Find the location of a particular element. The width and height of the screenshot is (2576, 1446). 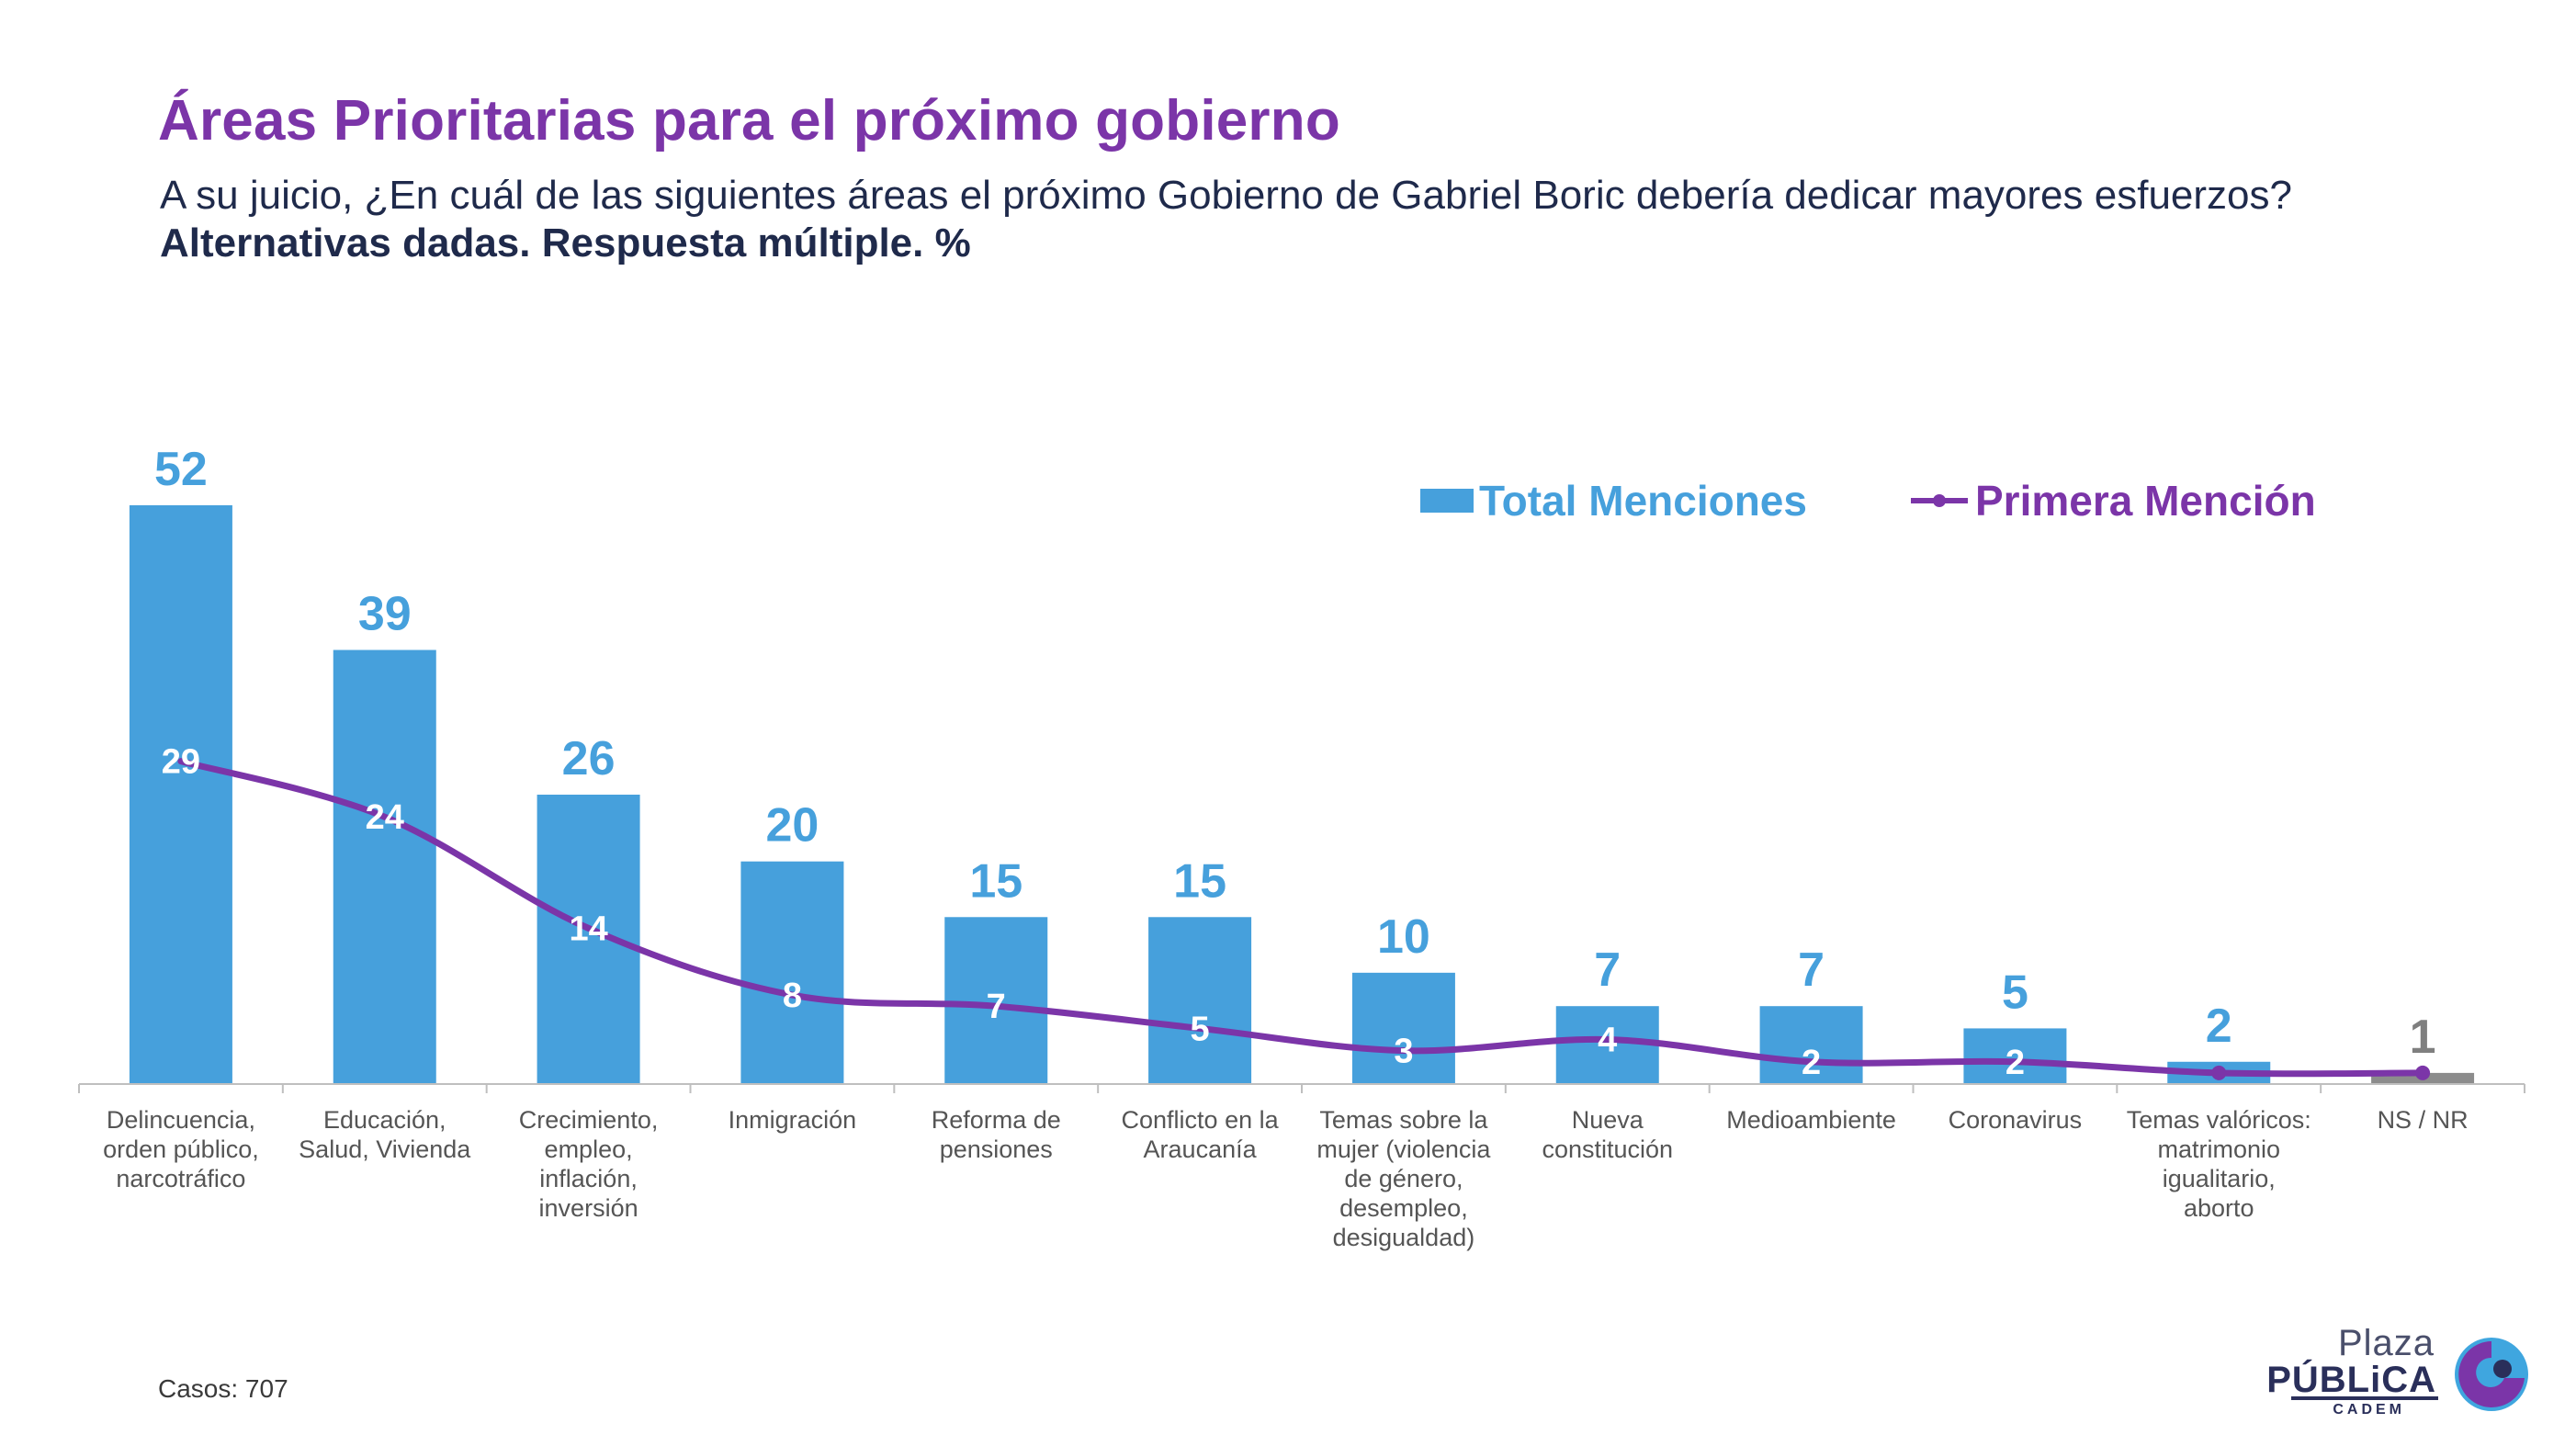

line-value-label: 29 is located at coordinates (181, 762).